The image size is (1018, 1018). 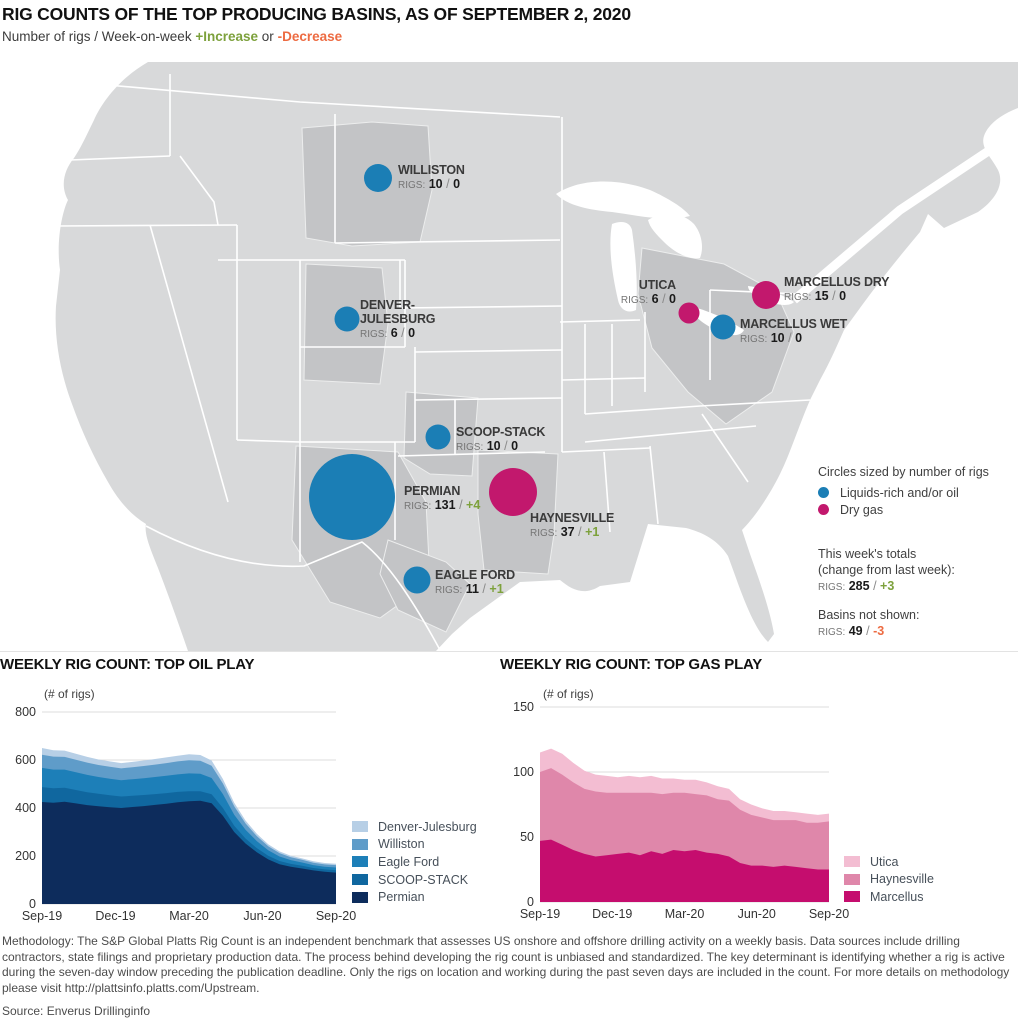 I want to click on legend-sizing-note: Circles sized by number of rigs, so click(x=903, y=472).